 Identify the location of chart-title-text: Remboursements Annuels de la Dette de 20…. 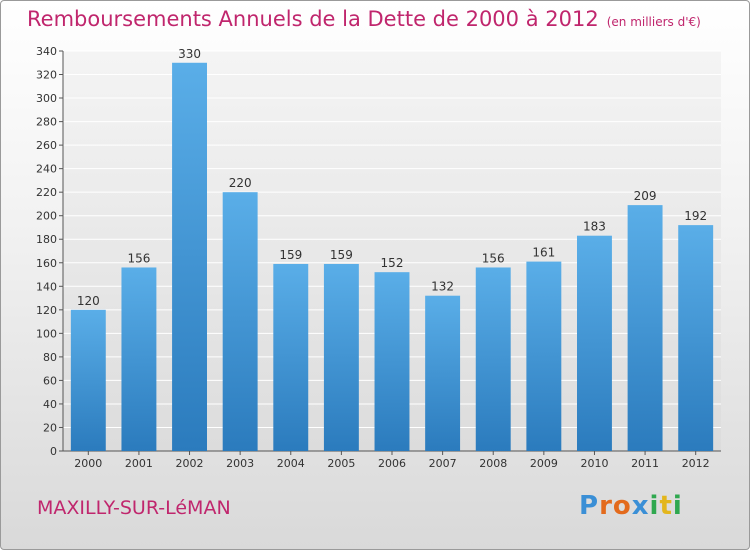
(313, 19).